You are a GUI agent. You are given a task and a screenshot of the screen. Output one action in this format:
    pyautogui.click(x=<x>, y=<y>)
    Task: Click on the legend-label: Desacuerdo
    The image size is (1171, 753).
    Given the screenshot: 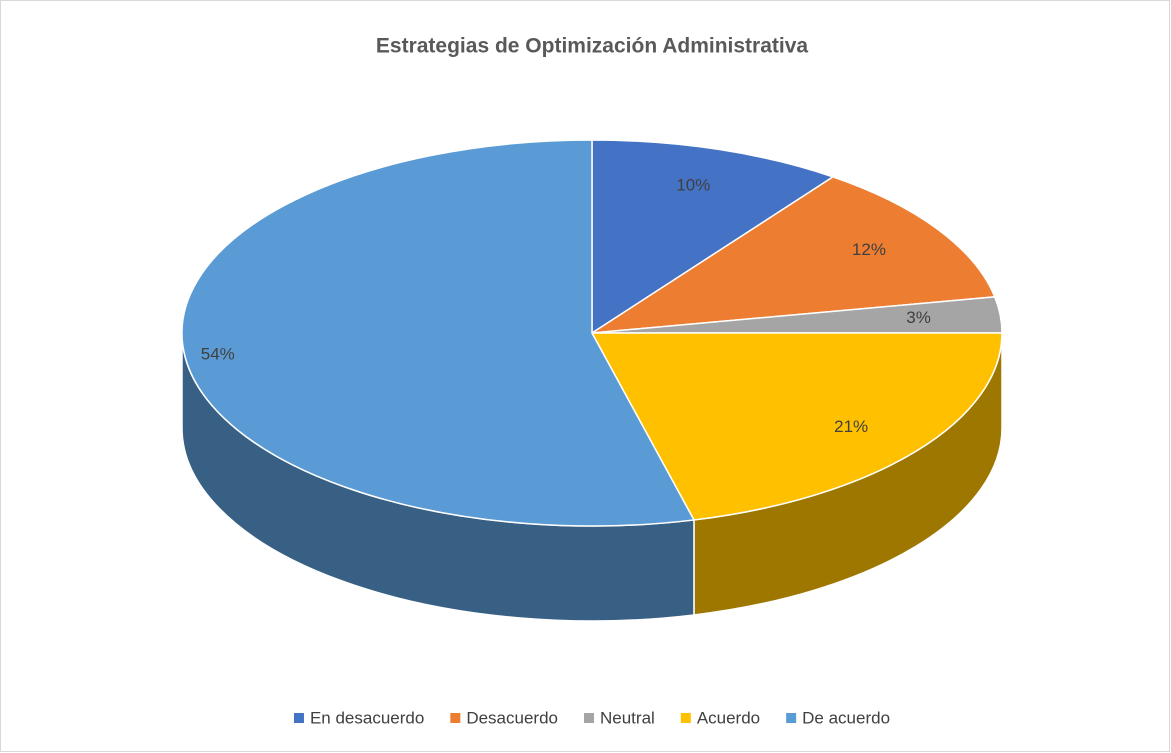 What is the action you would take?
    pyautogui.click(x=512, y=717)
    